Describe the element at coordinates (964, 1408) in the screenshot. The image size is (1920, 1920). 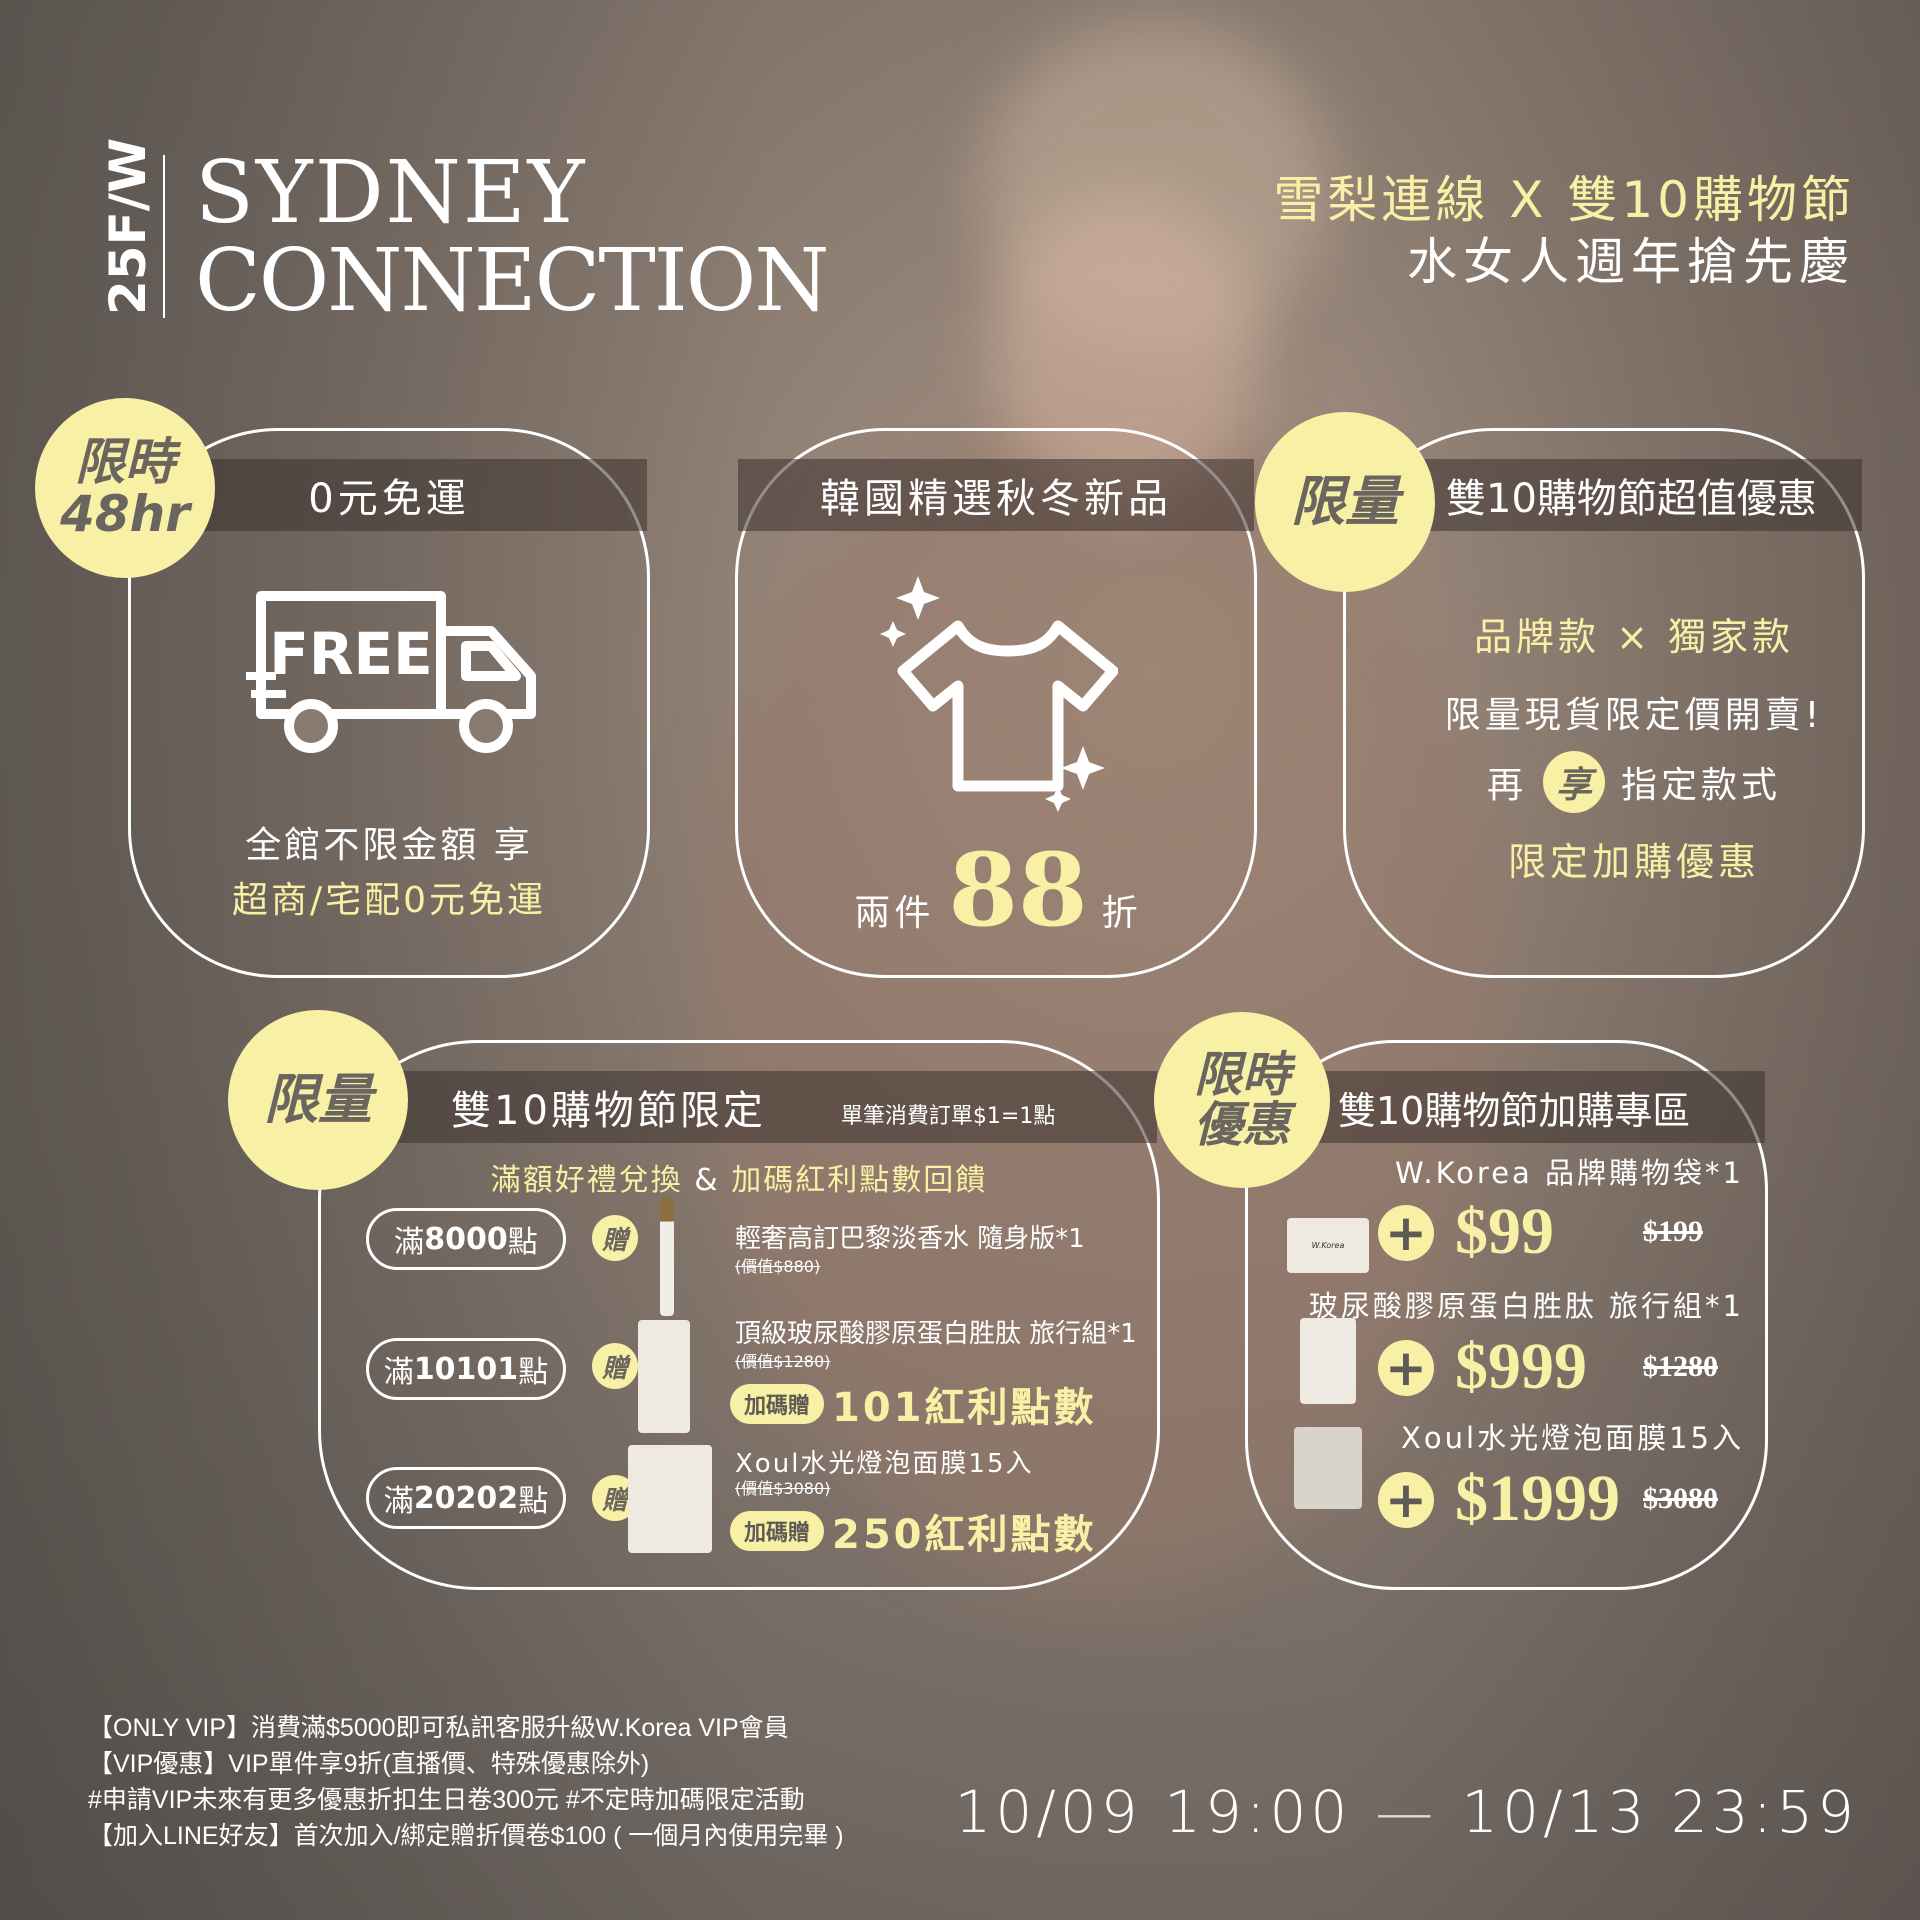
I see `bonus-value: 101紅利點數` at that location.